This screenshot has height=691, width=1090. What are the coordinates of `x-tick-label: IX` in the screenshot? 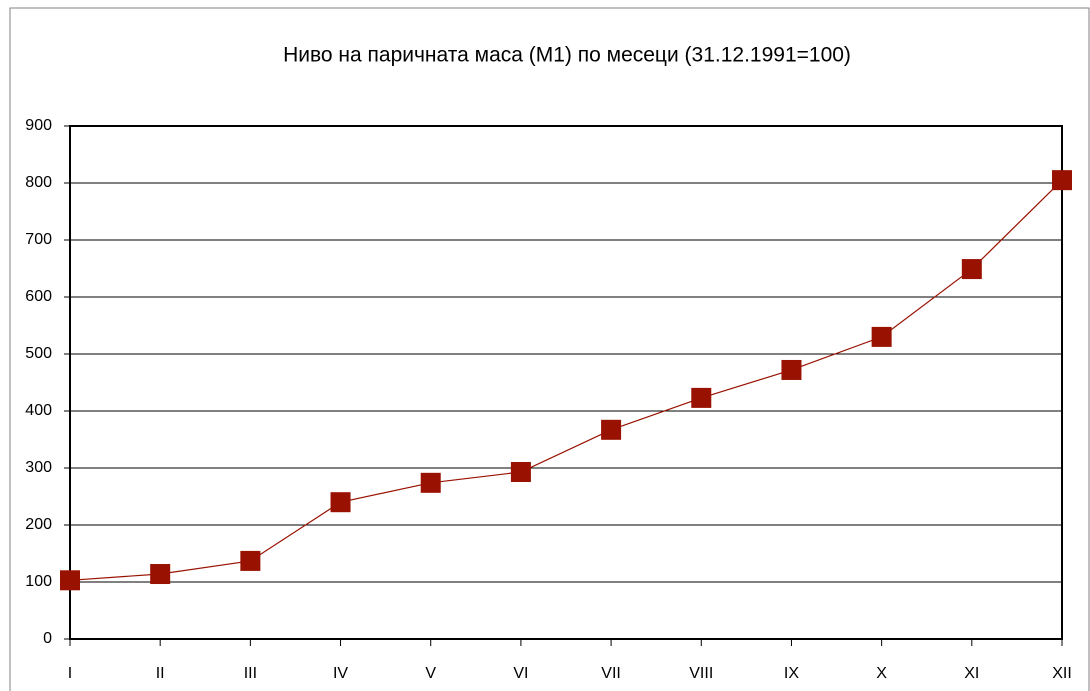 It's located at (791, 673).